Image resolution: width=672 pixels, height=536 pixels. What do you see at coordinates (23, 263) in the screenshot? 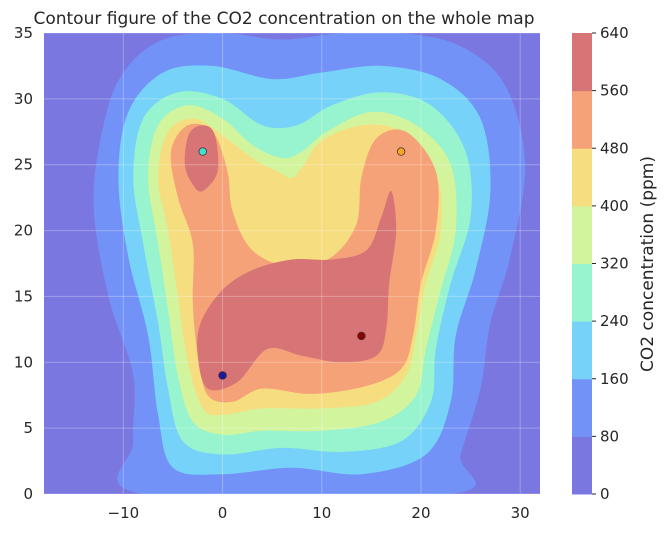
I see `y-axis: 0 5 10 15 20 25 30 35` at bounding box center [23, 263].